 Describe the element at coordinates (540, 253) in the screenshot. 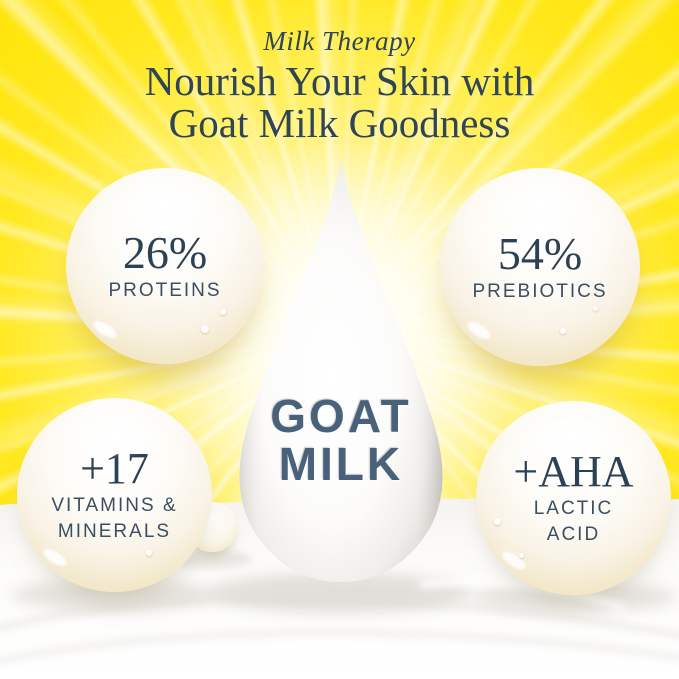

I see `bubble-value: 54%` at that location.